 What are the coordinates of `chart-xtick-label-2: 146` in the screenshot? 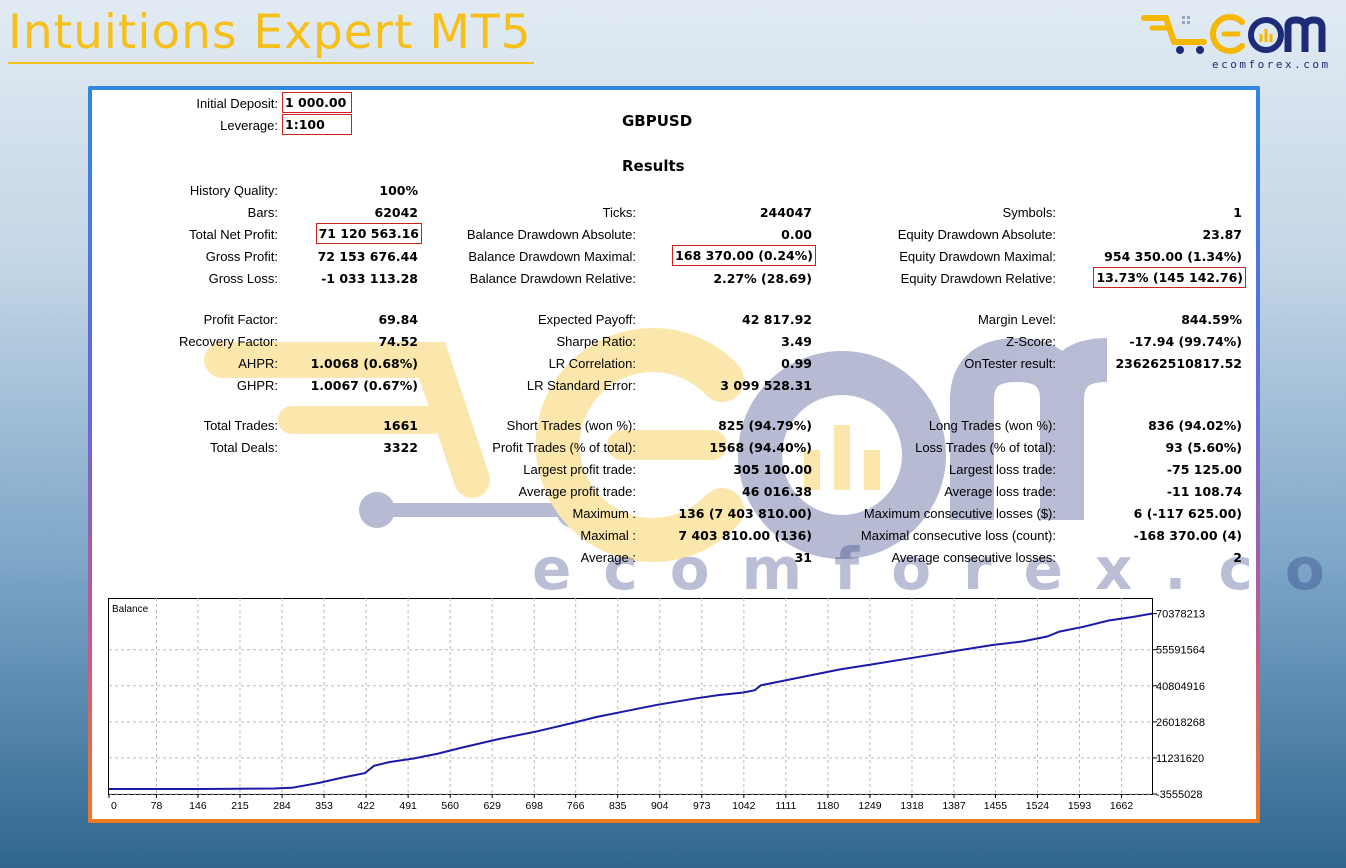 It's located at (198, 806).